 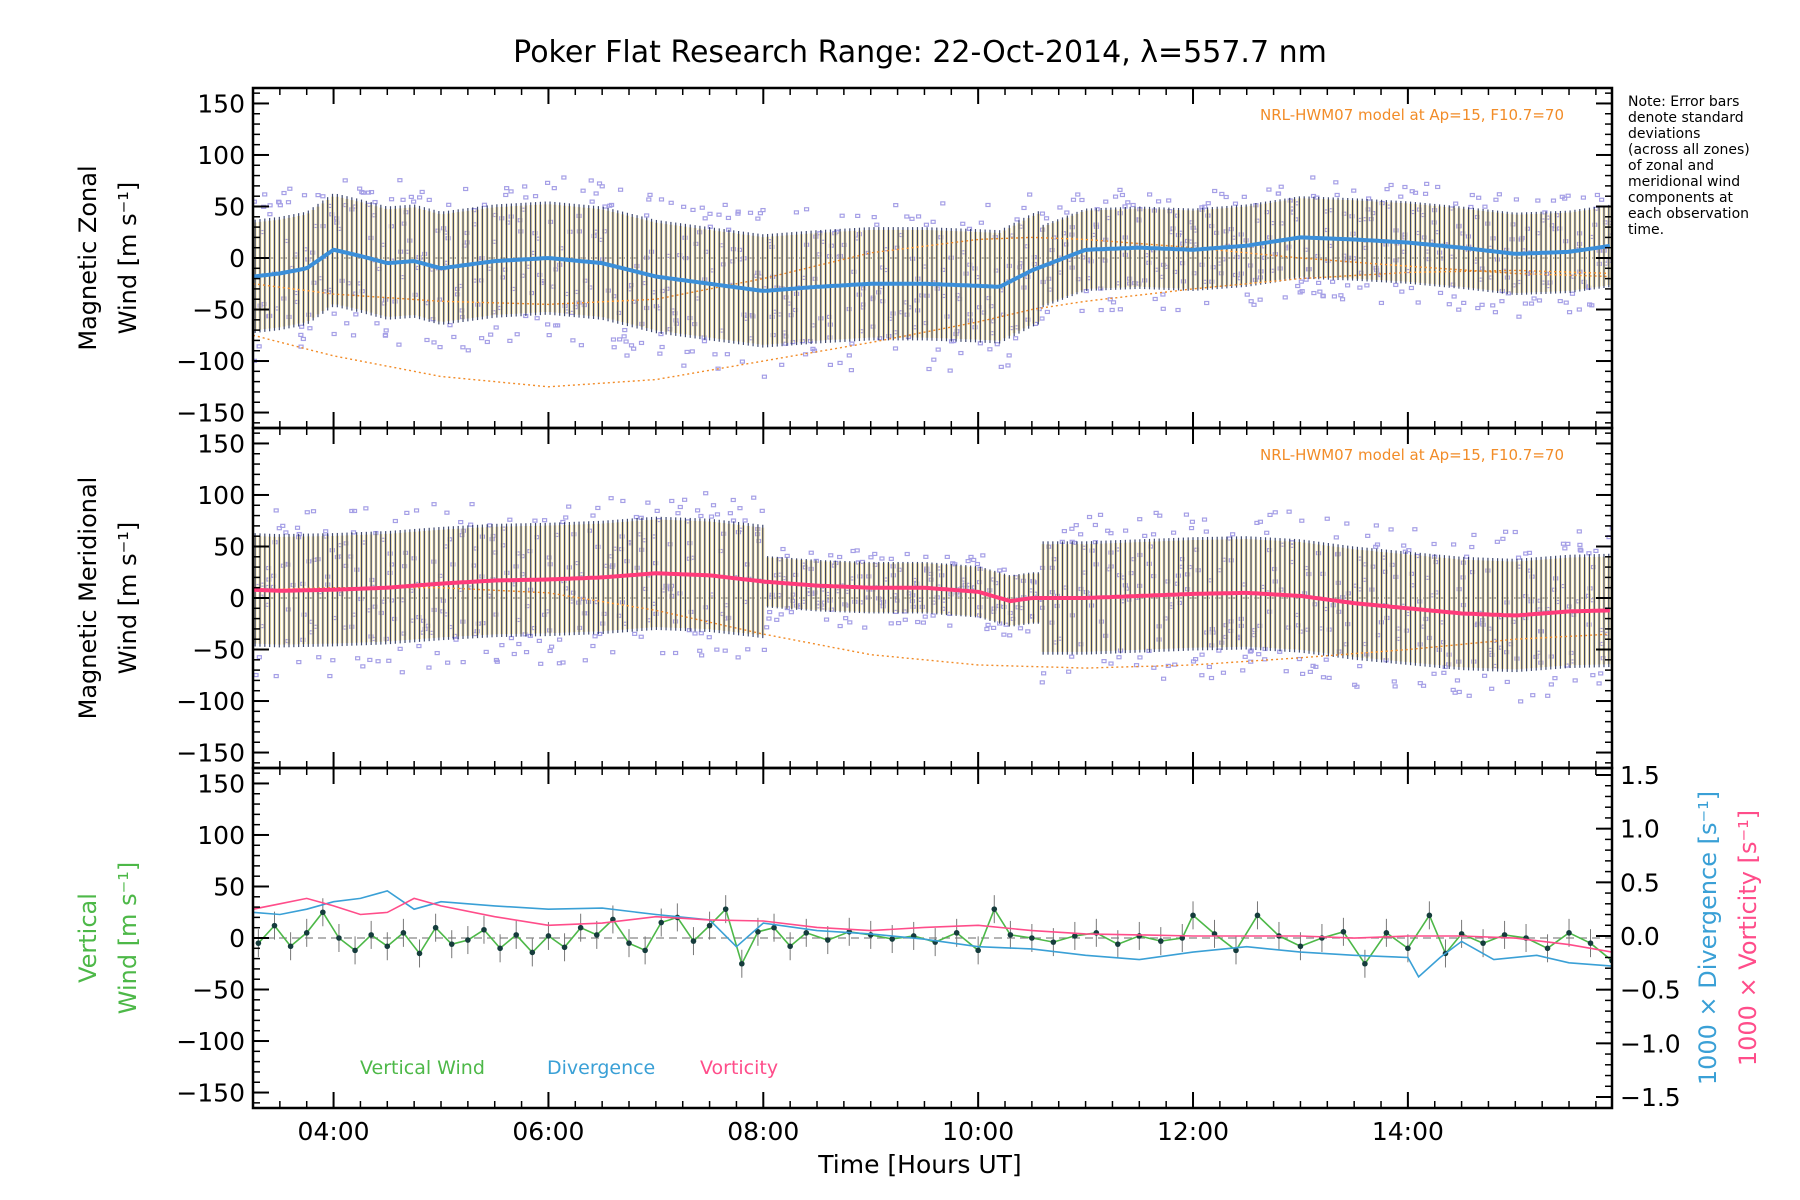 What do you see at coordinates (1748, 938) in the screenshot?
I see `vorticity-axis-label: 1000 × Vorticity [s⁻¹]` at bounding box center [1748, 938].